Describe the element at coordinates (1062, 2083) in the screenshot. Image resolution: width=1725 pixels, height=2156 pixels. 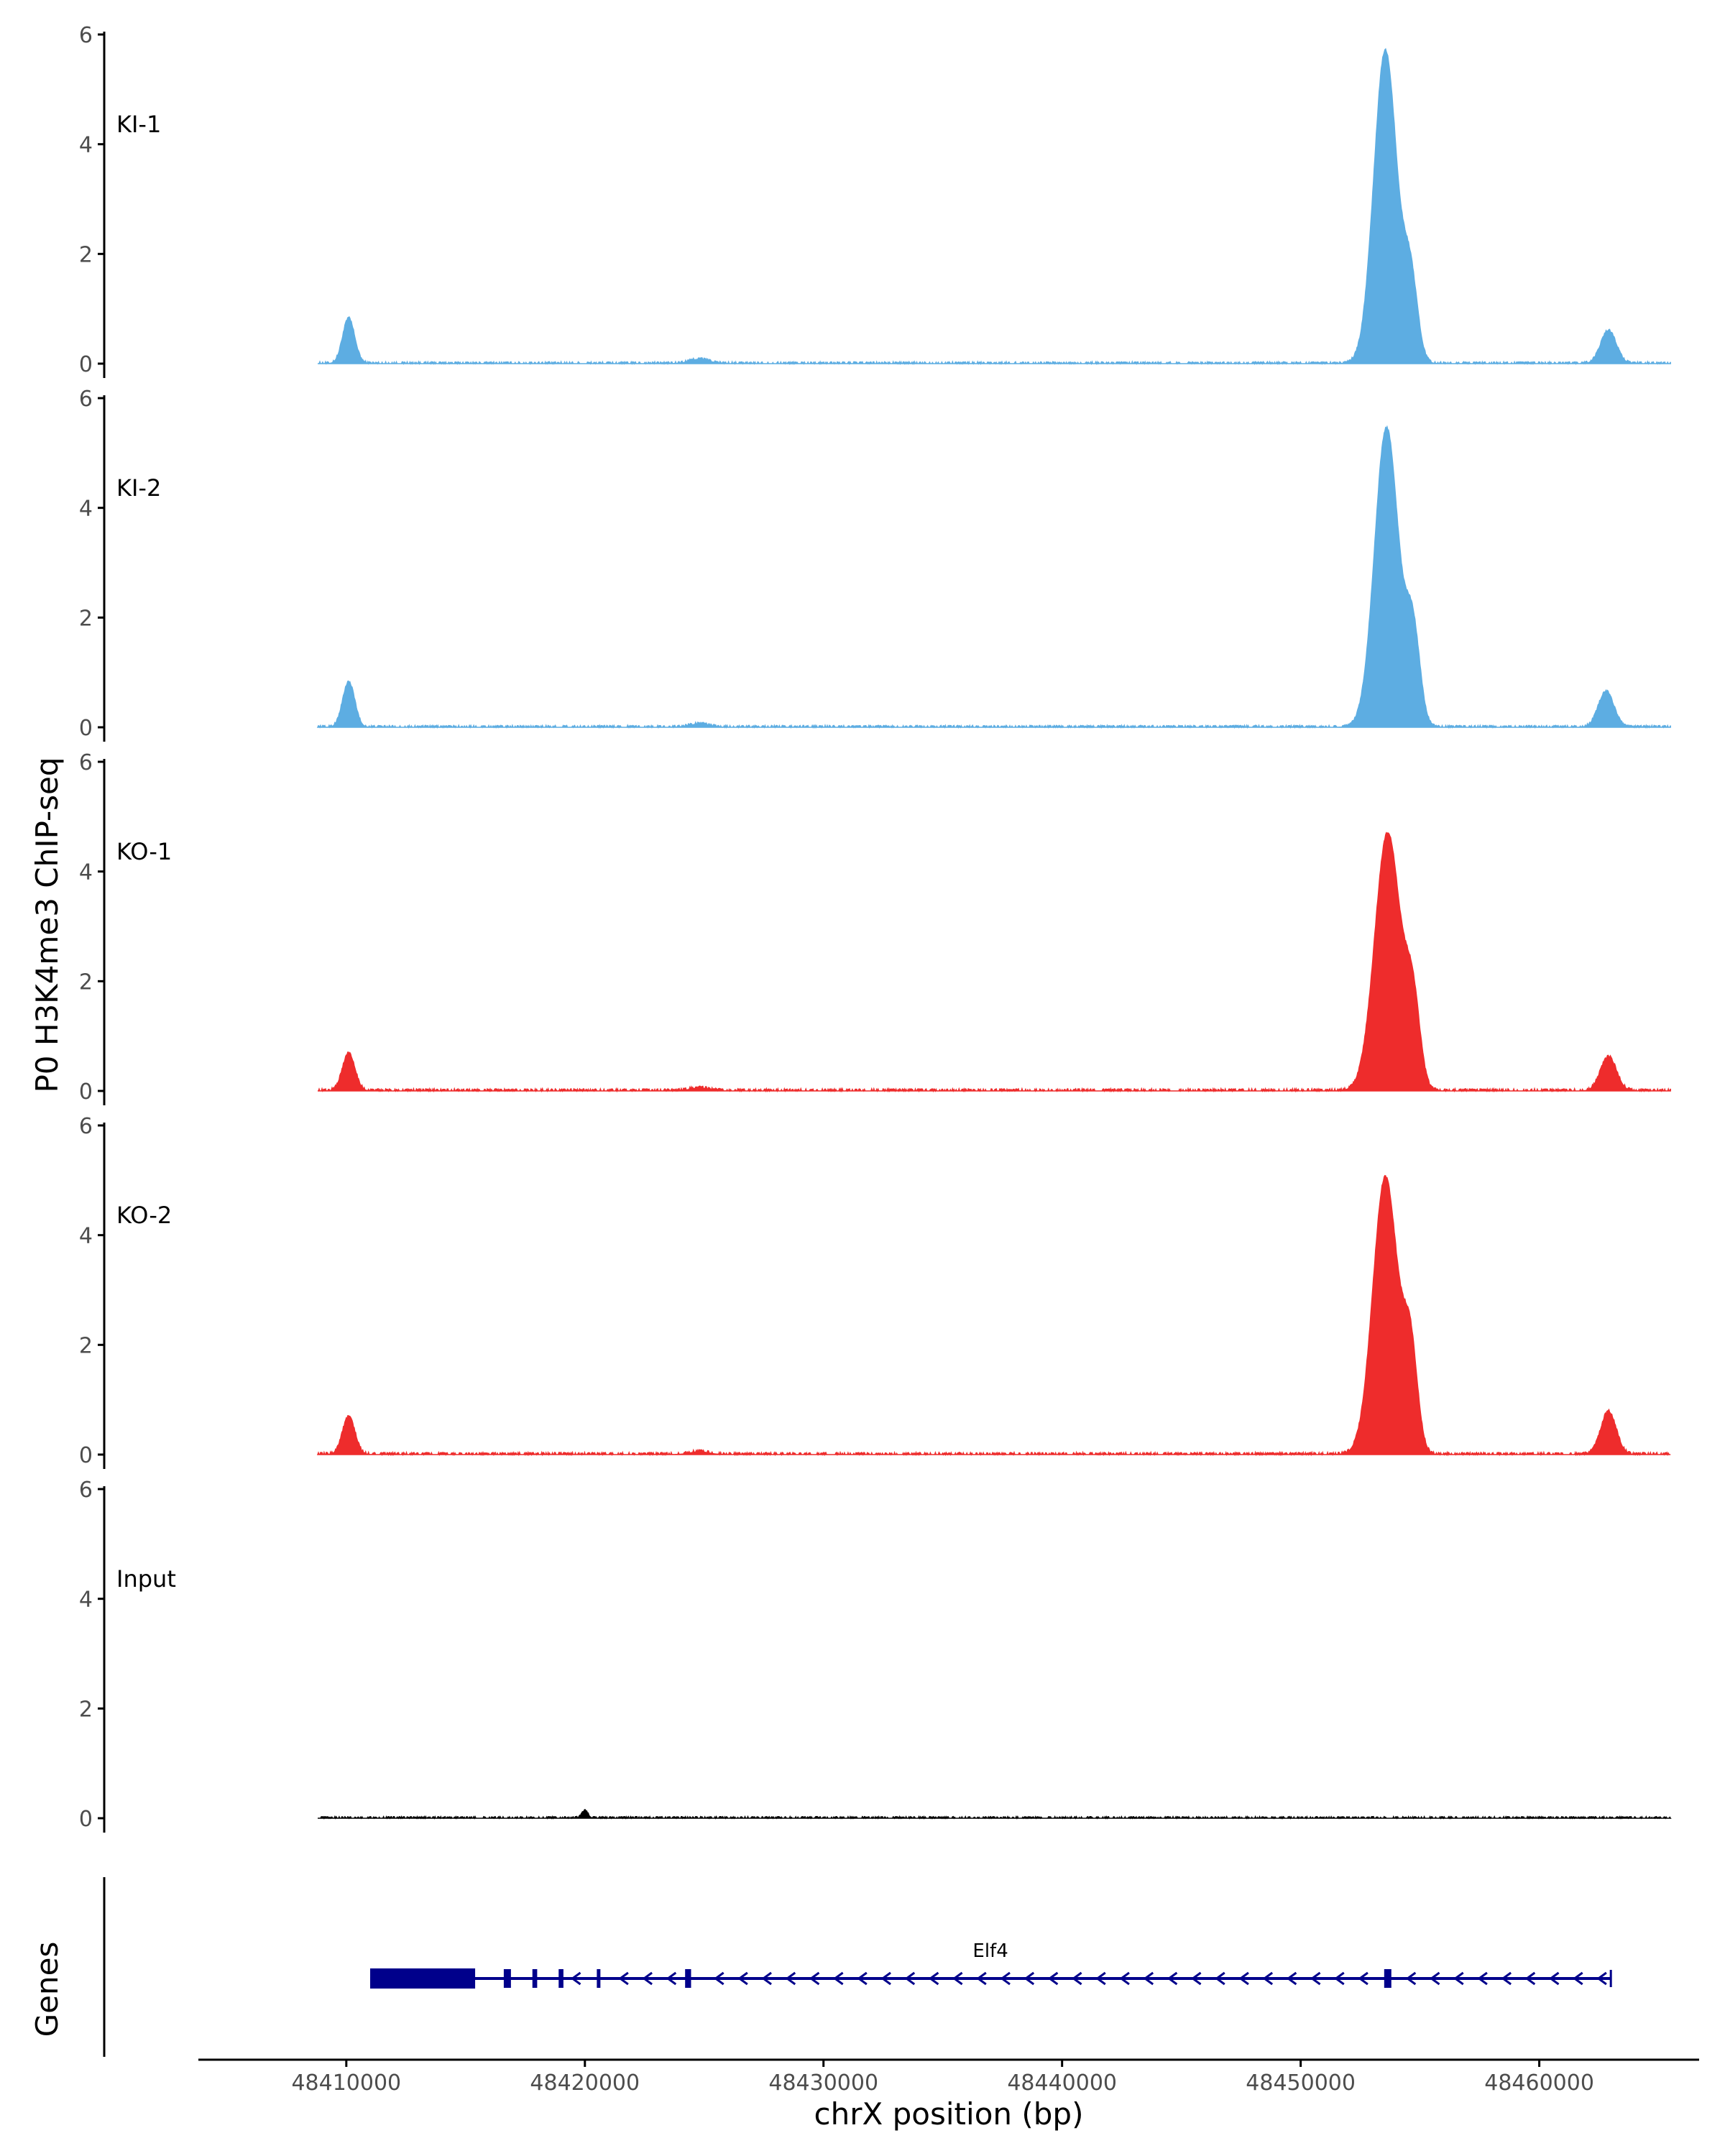
I see `x-tick-label: 48440000` at that location.